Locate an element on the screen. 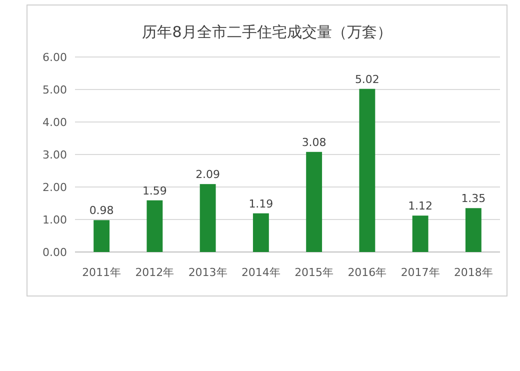  x-tick-label: 2018年 is located at coordinates (473, 272).